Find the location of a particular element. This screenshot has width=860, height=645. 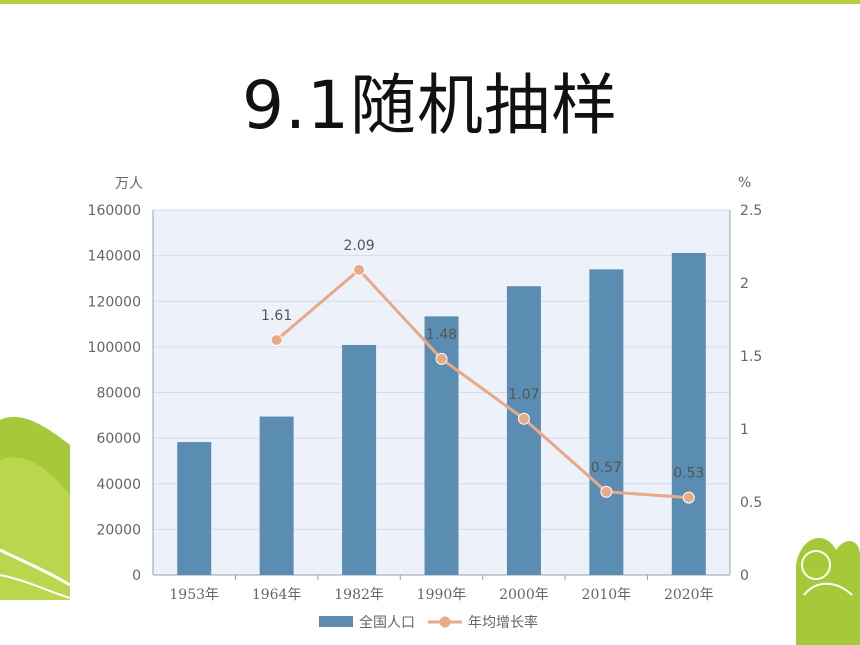

right-axis-tick-label: 2 is located at coordinates (744, 284).